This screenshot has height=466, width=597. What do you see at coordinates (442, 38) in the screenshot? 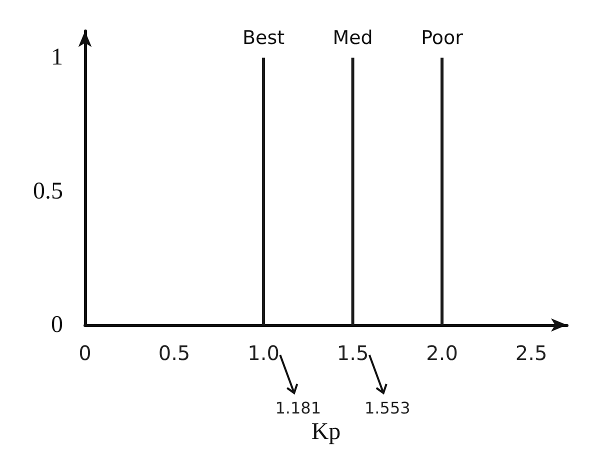
I see `series-label: Poor` at bounding box center [442, 38].